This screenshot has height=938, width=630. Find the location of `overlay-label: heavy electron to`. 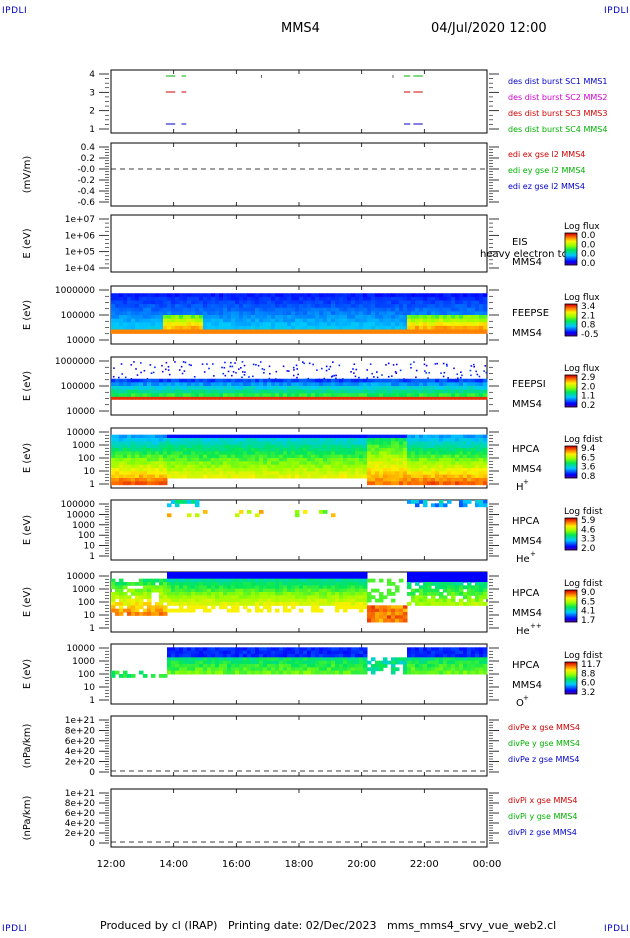

overlay-label: heavy electron to is located at coordinates (524, 254).